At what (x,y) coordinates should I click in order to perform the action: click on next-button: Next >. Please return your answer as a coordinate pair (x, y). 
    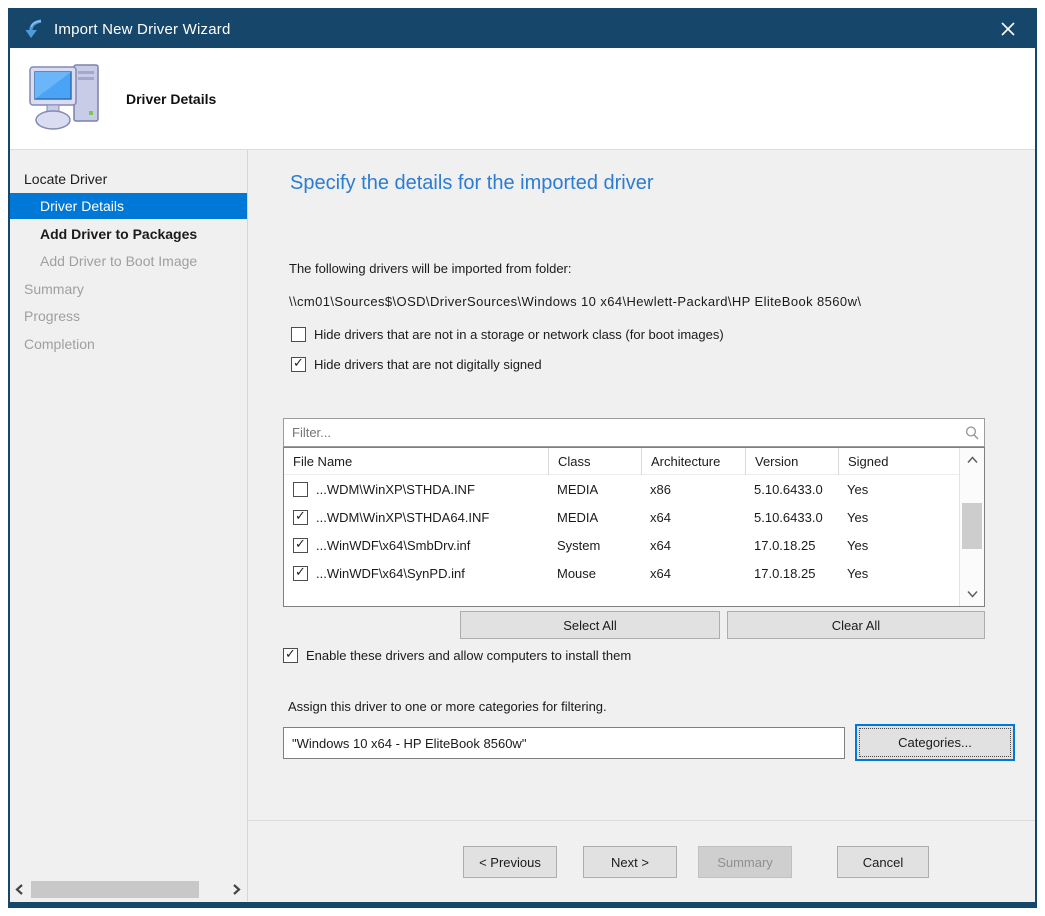
    Looking at the image, I should click on (630, 862).